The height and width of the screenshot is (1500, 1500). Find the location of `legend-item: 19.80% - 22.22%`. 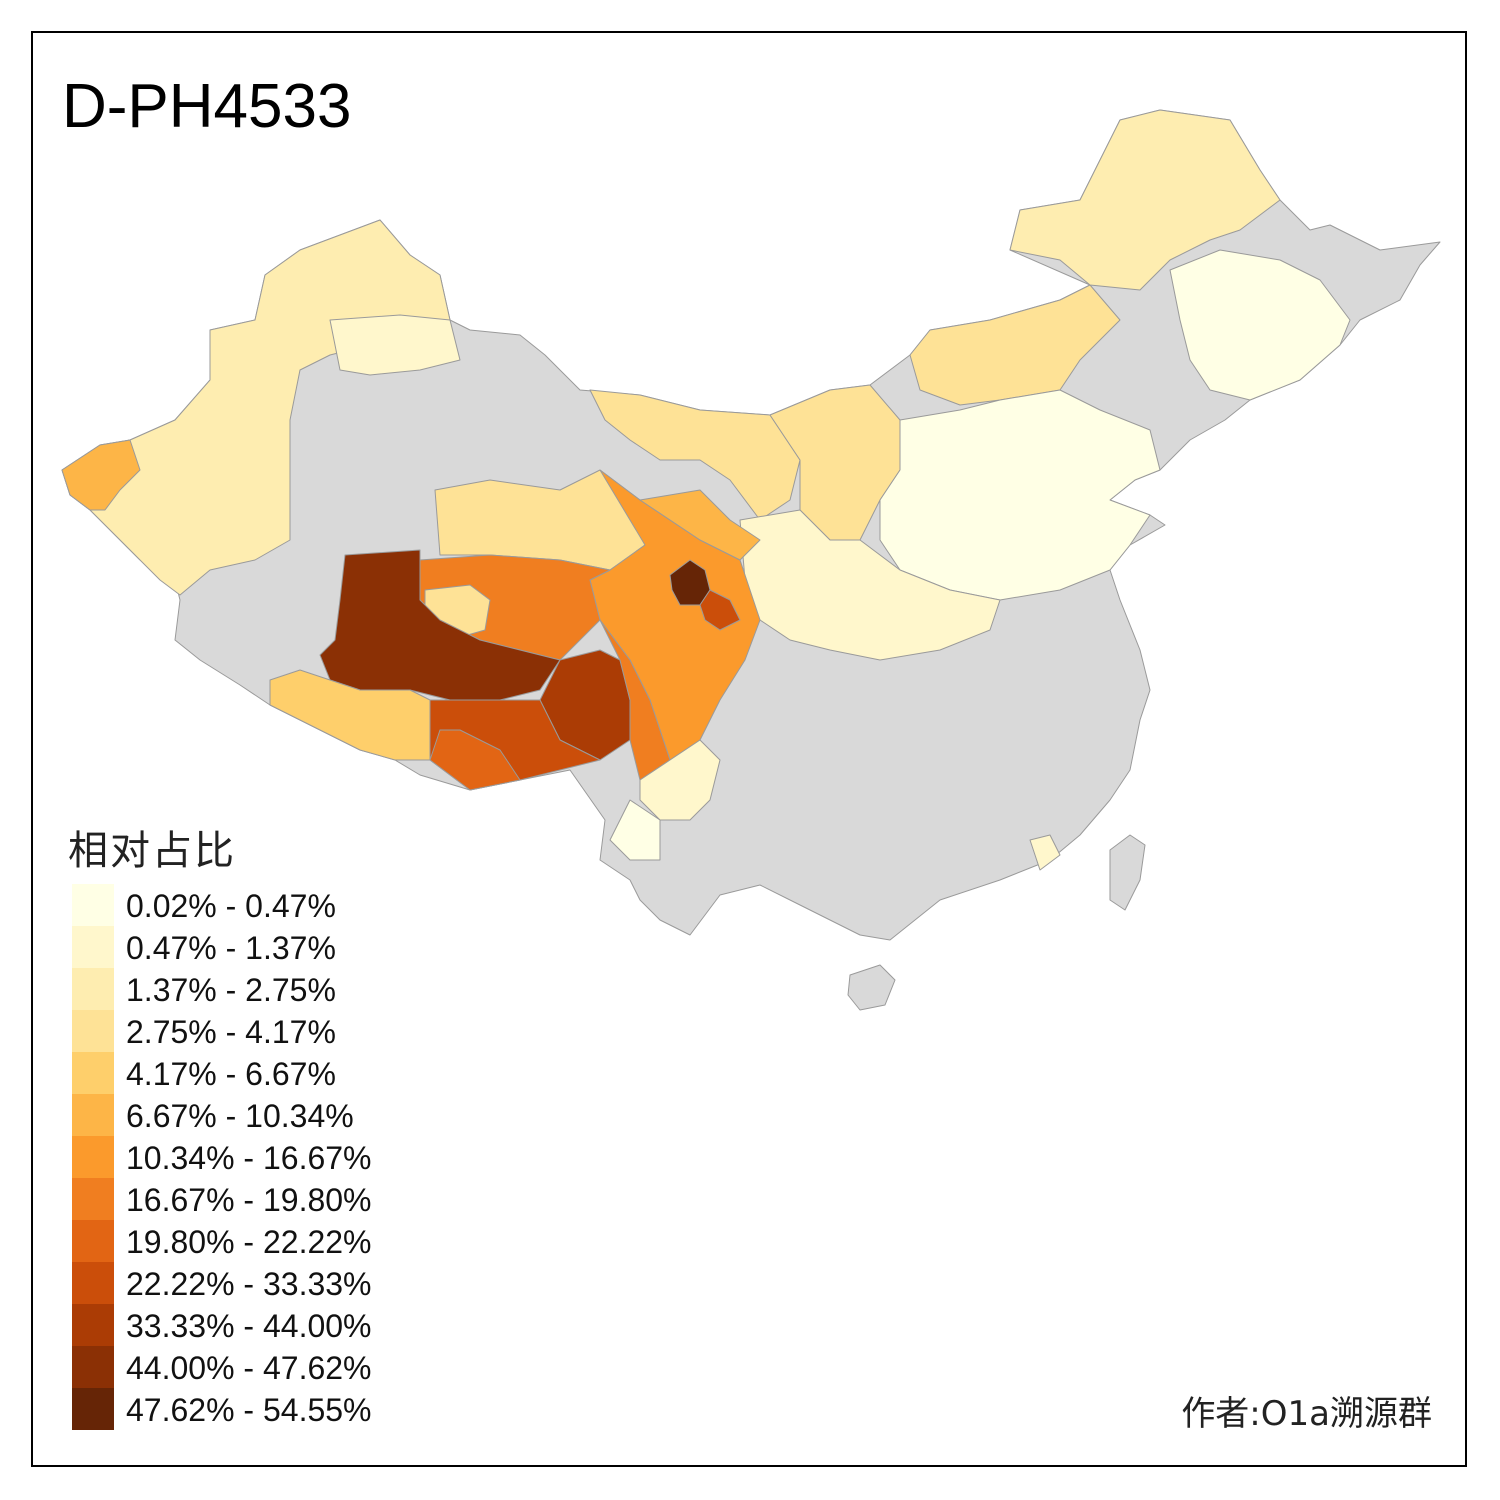

legend-item: 19.80% - 22.22% is located at coordinates (252, 1241).